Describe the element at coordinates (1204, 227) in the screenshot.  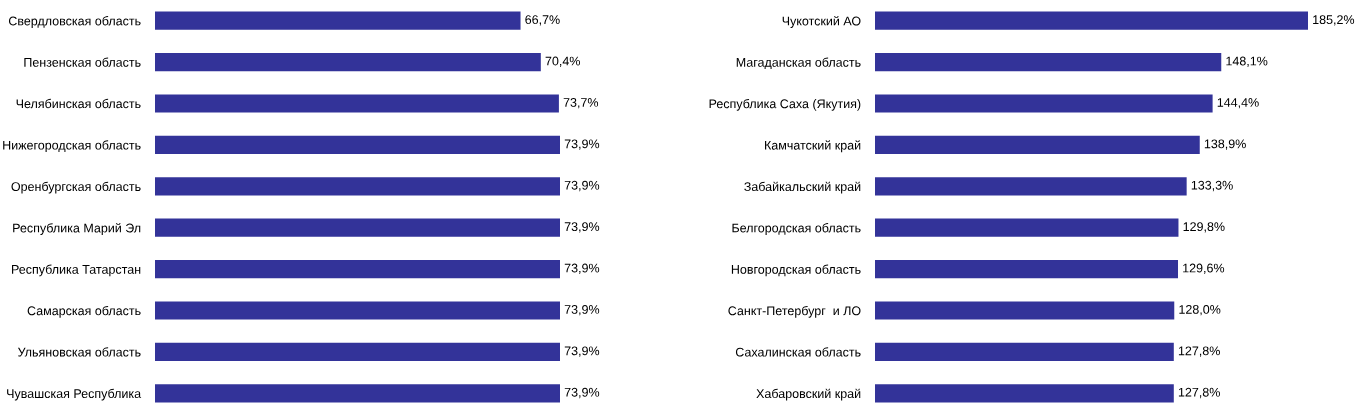
I see `data-label: 129,8%` at that location.